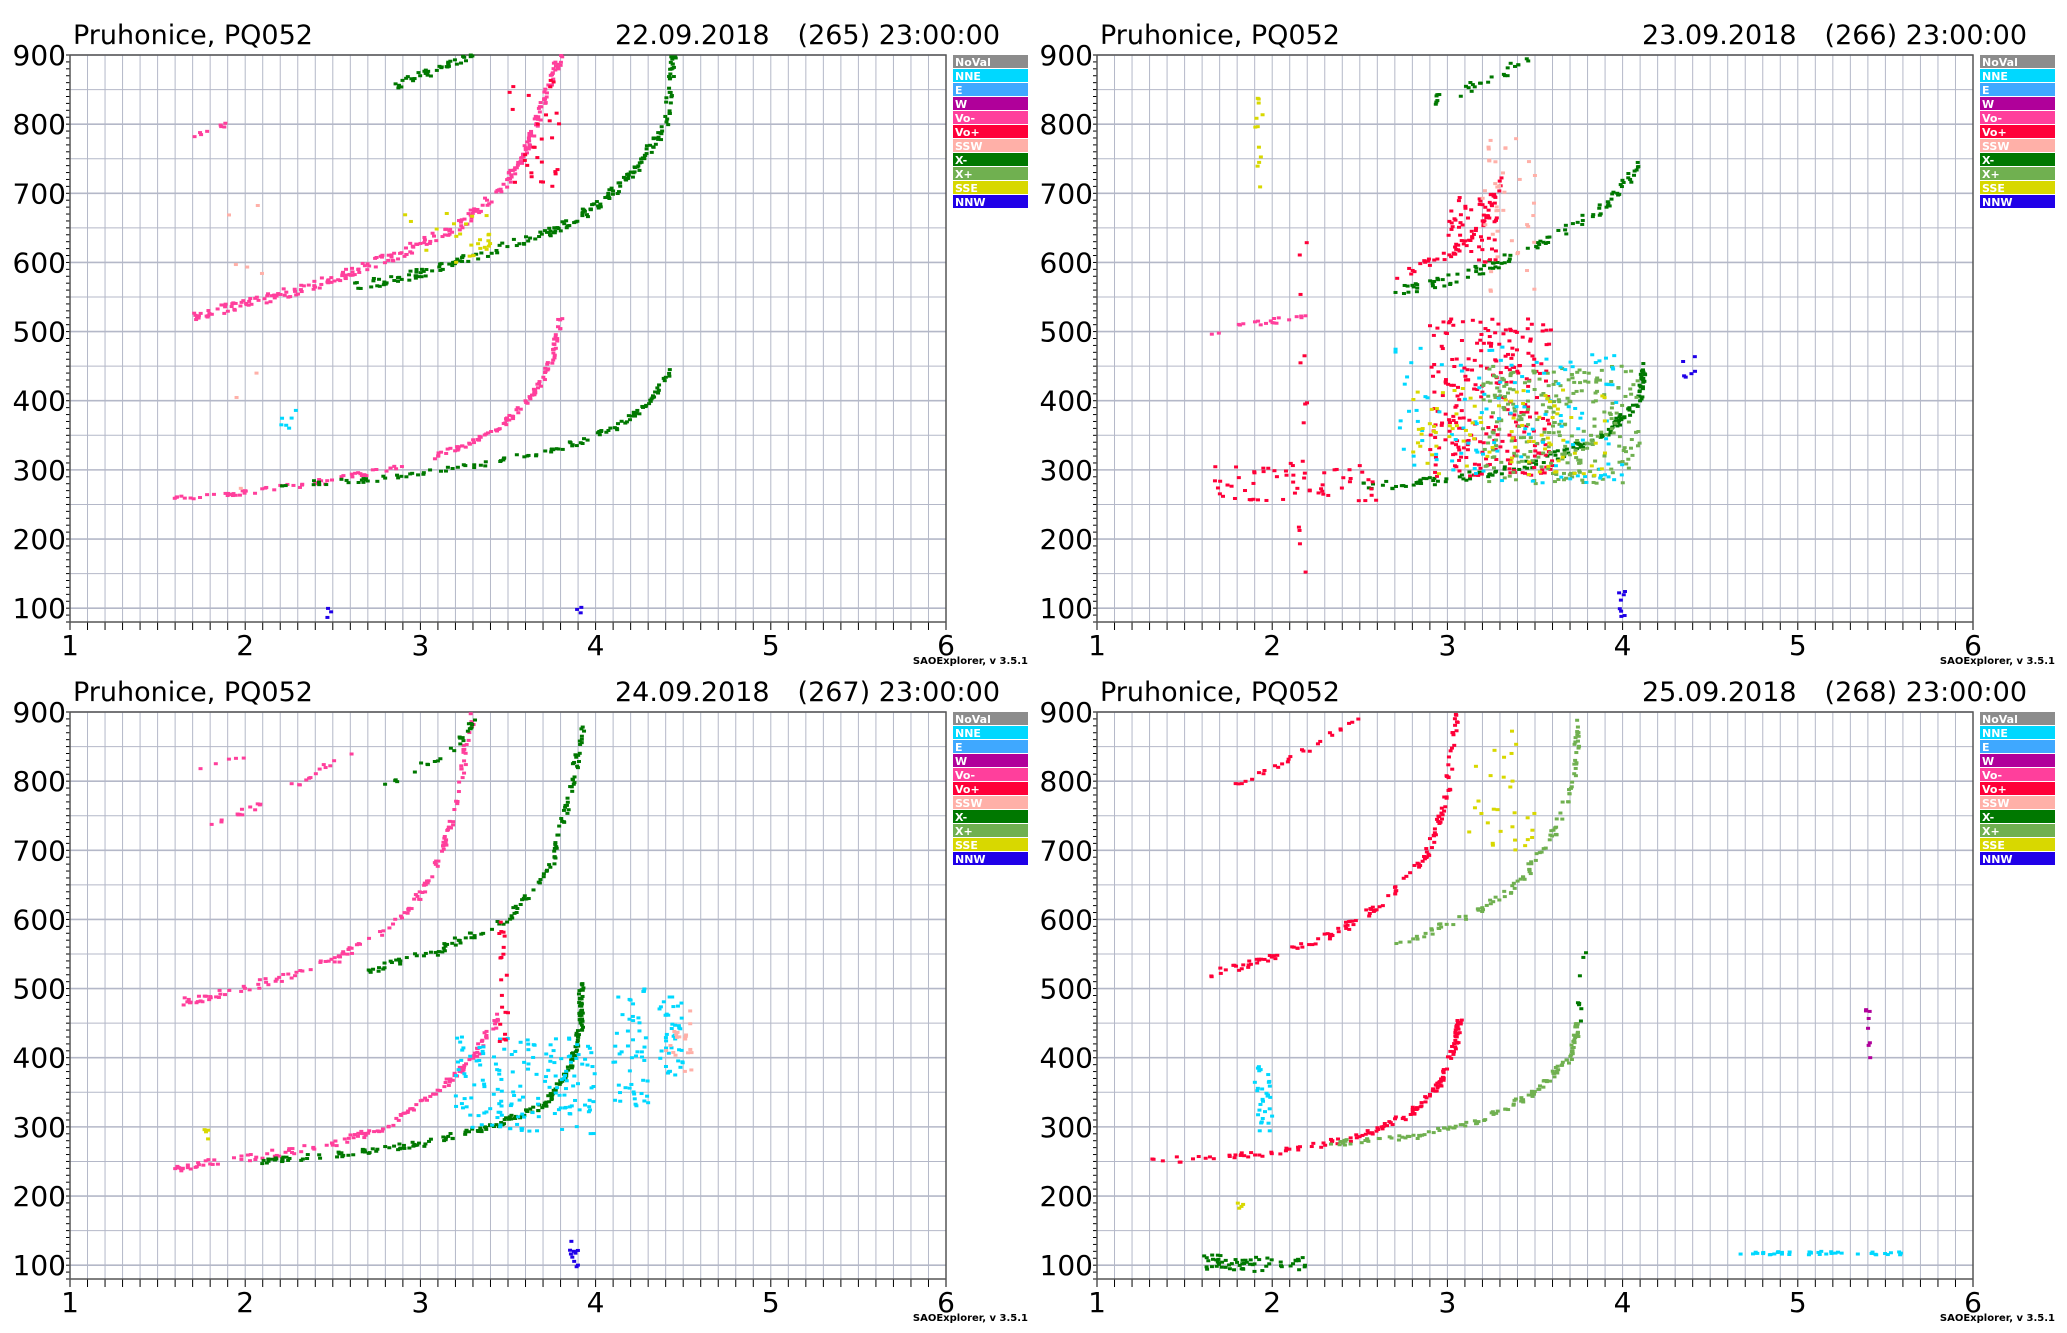  What do you see at coordinates (425, 336) in the screenshot?
I see `data-points` at bounding box center [425, 336].